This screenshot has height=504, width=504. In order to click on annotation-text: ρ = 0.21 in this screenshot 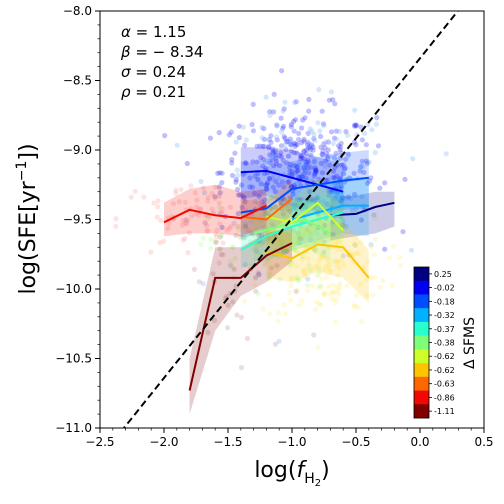, I will do `click(153, 92)`.